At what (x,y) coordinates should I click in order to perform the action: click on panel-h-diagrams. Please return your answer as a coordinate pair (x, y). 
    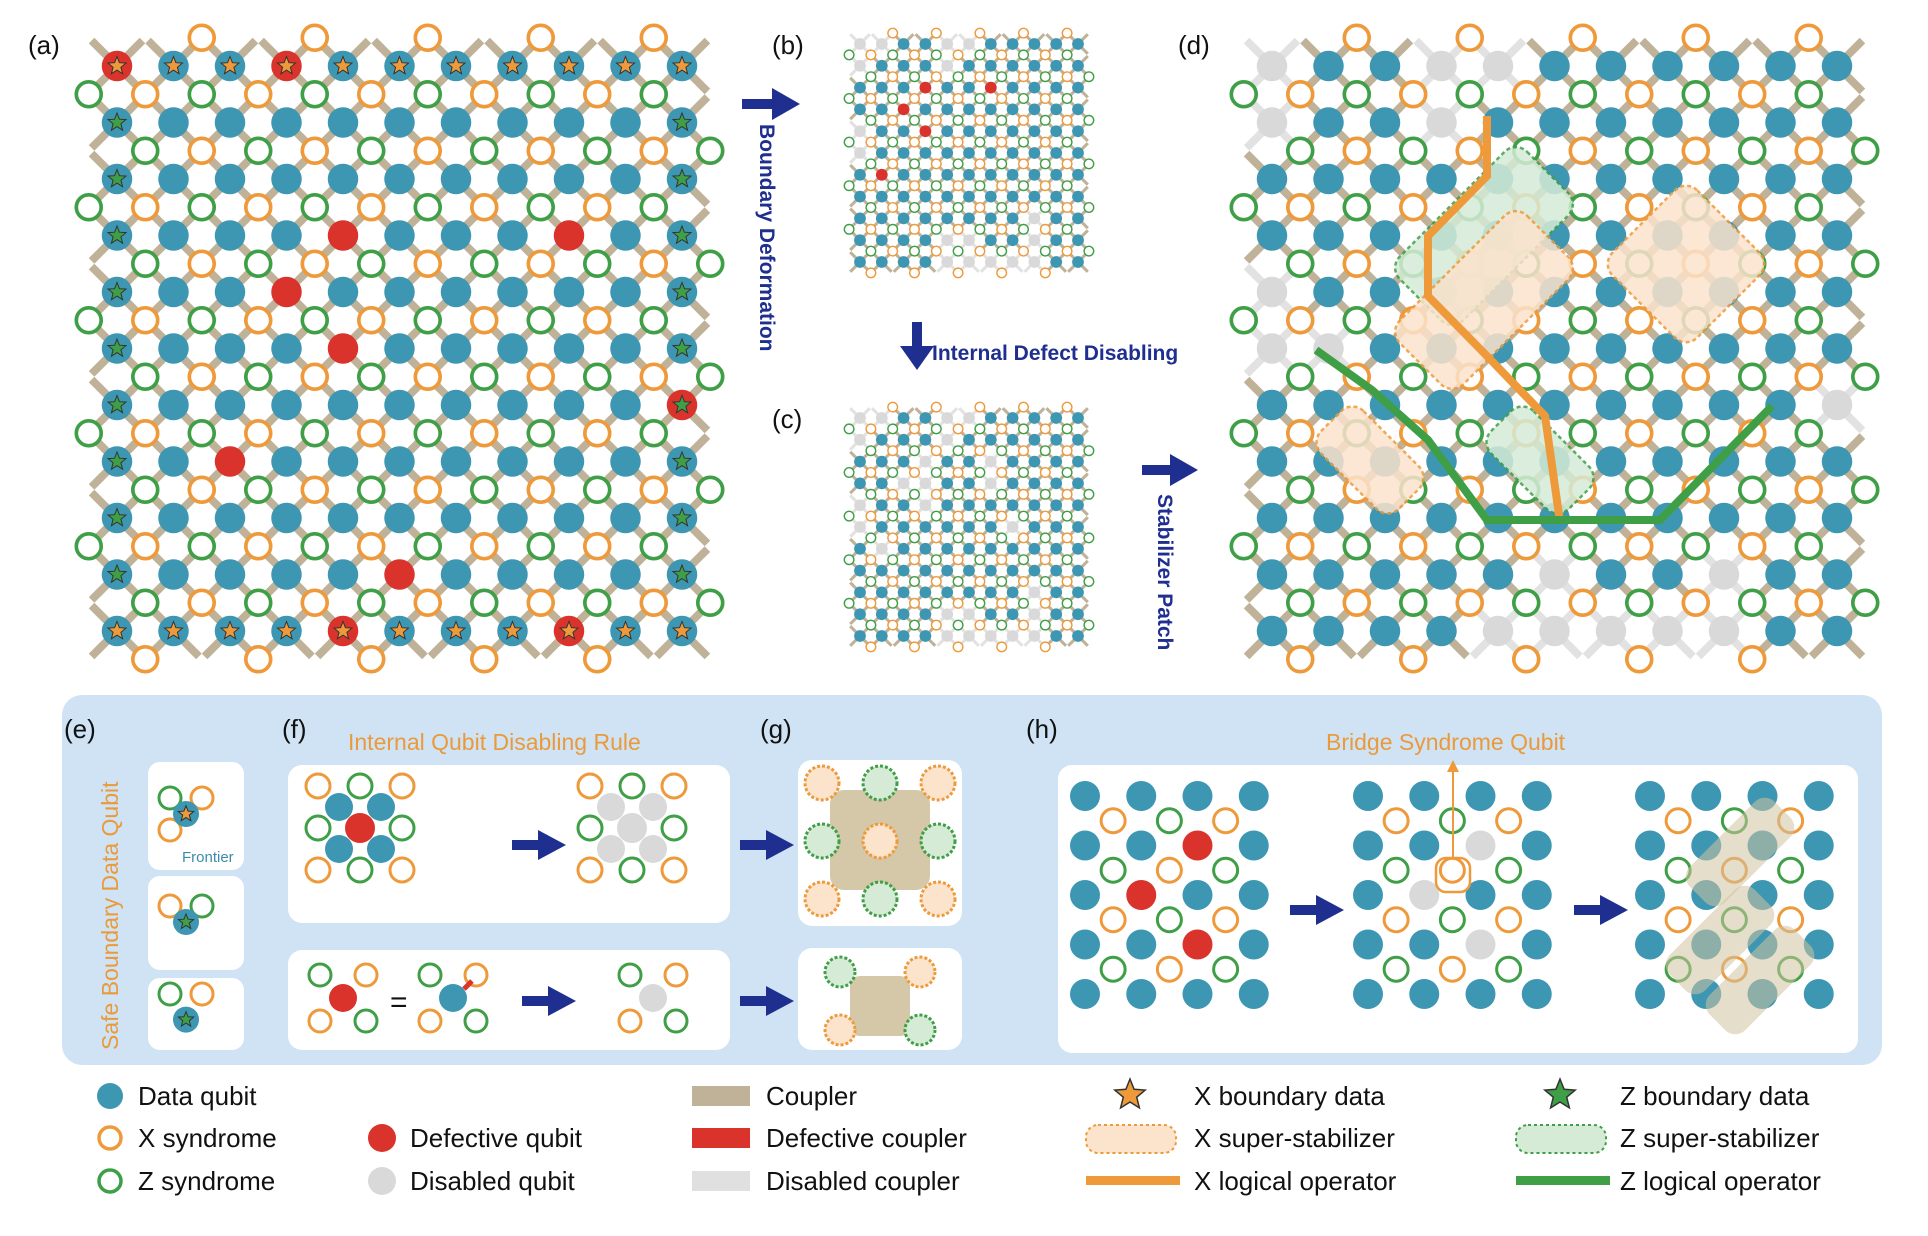
    Looking at the image, I should click on (1452, 897).